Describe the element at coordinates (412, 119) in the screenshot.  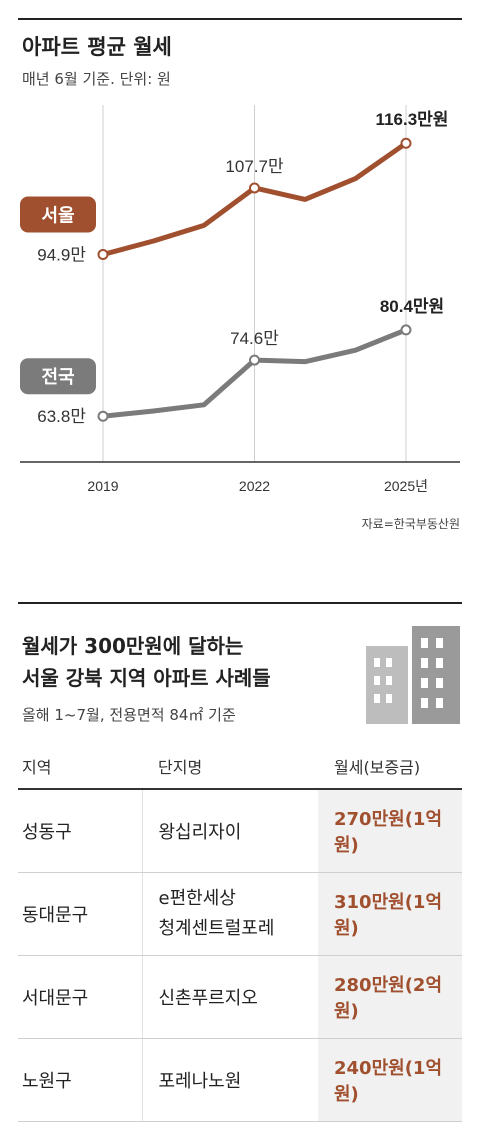
I see `data-label: 116.3만원` at that location.